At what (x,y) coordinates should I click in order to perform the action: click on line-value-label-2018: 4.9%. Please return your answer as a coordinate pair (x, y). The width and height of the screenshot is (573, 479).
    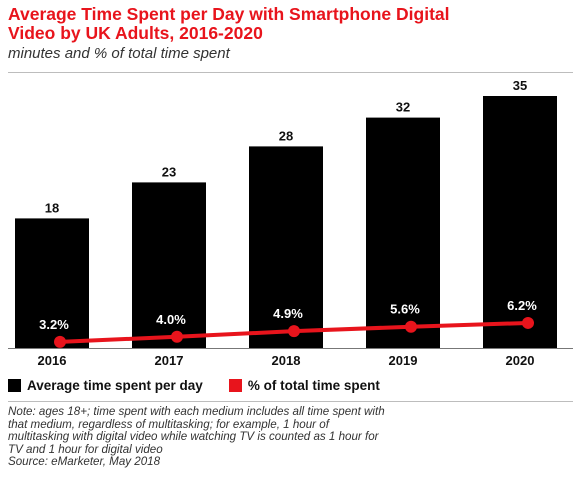
    Looking at the image, I should click on (288, 313).